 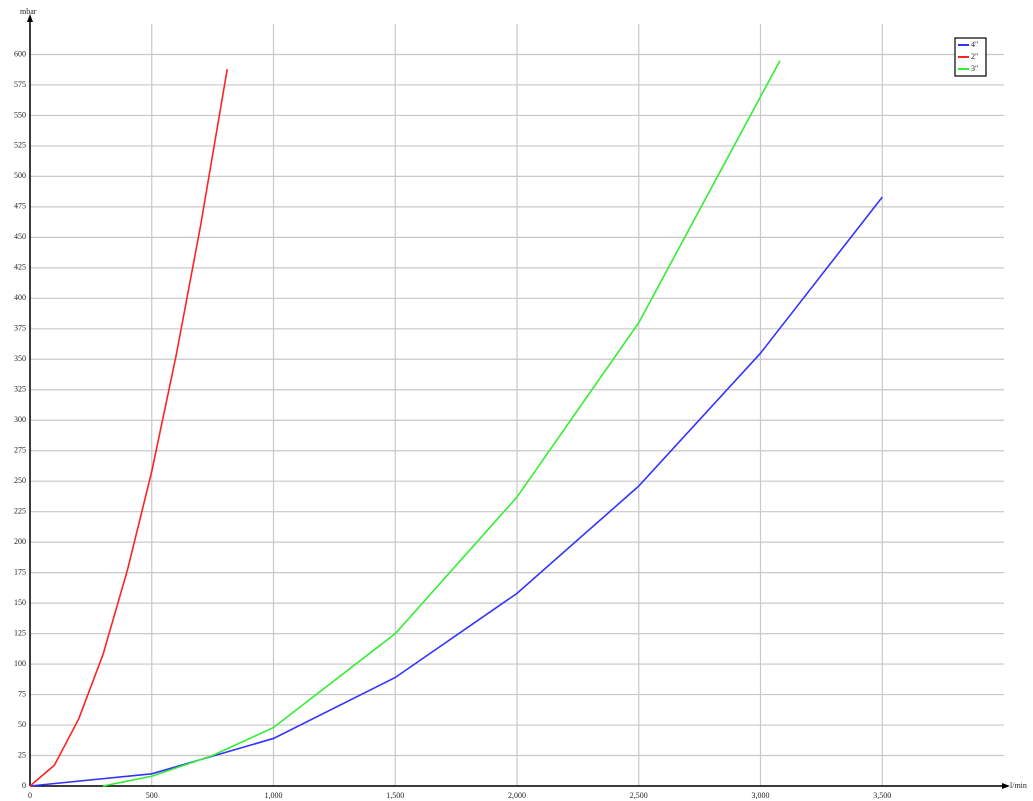 I want to click on y-tick-label: 100, so click(x=20, y=663).